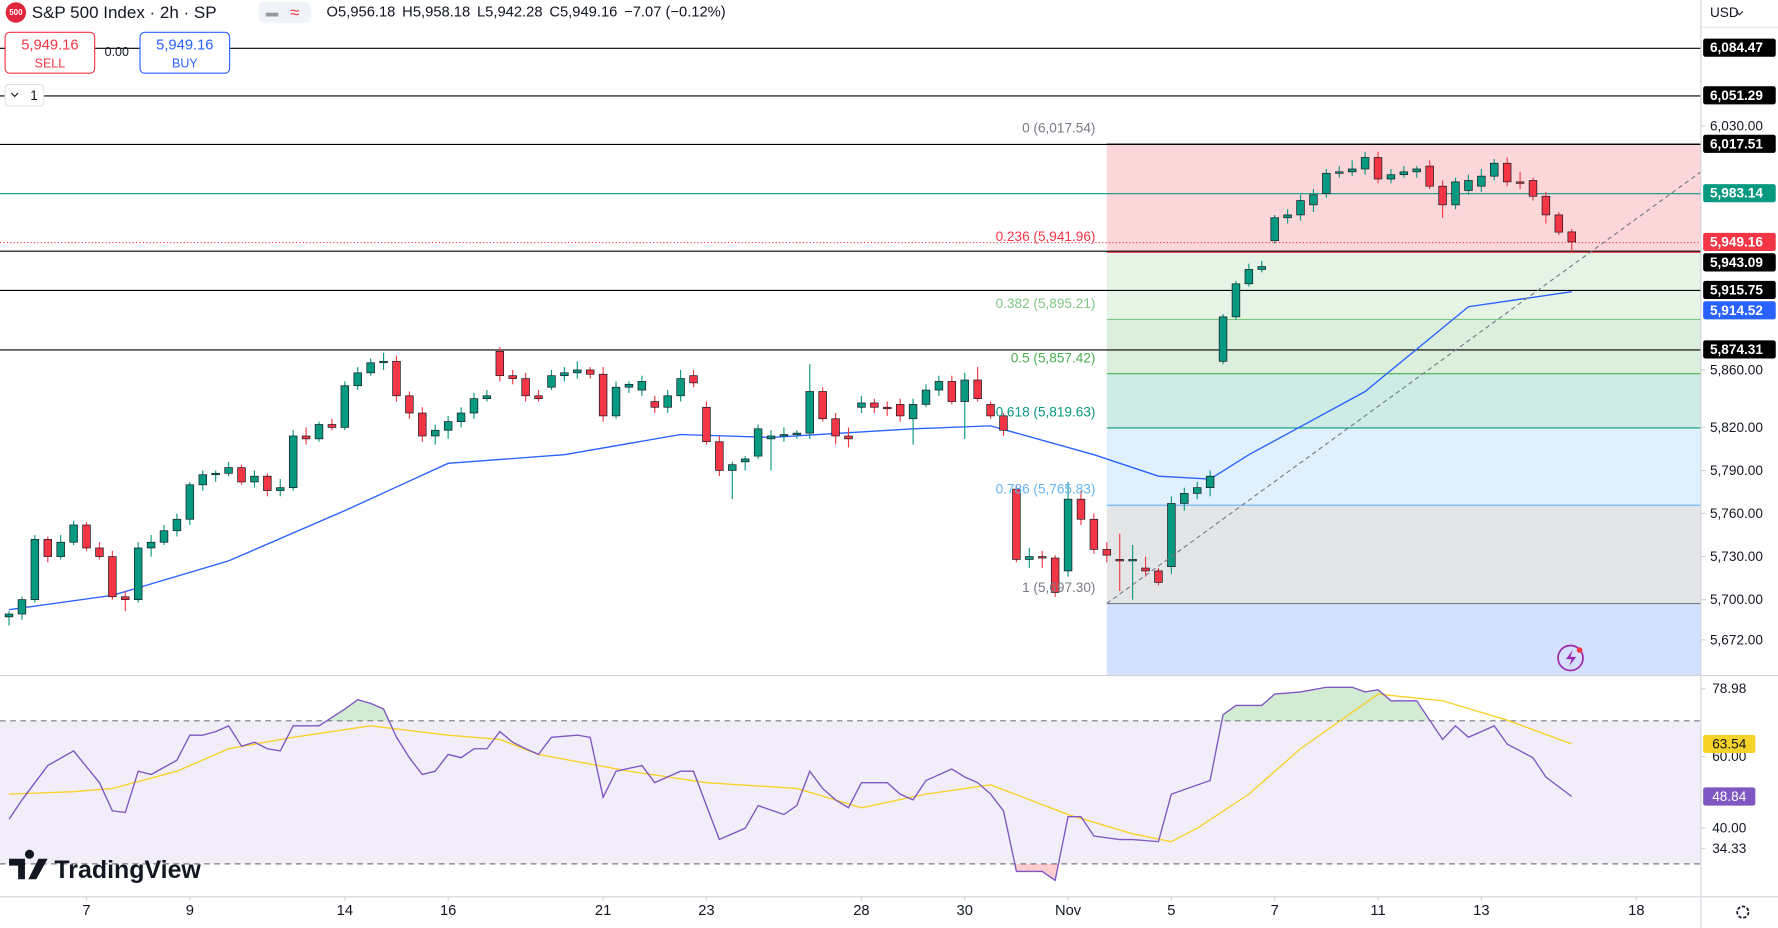 This screenshot has height=928, width=1778. What do you see at coordinates (185, 64) in the screenshot?
I see `buy-label: BUY` at bounding box center [185, 64].